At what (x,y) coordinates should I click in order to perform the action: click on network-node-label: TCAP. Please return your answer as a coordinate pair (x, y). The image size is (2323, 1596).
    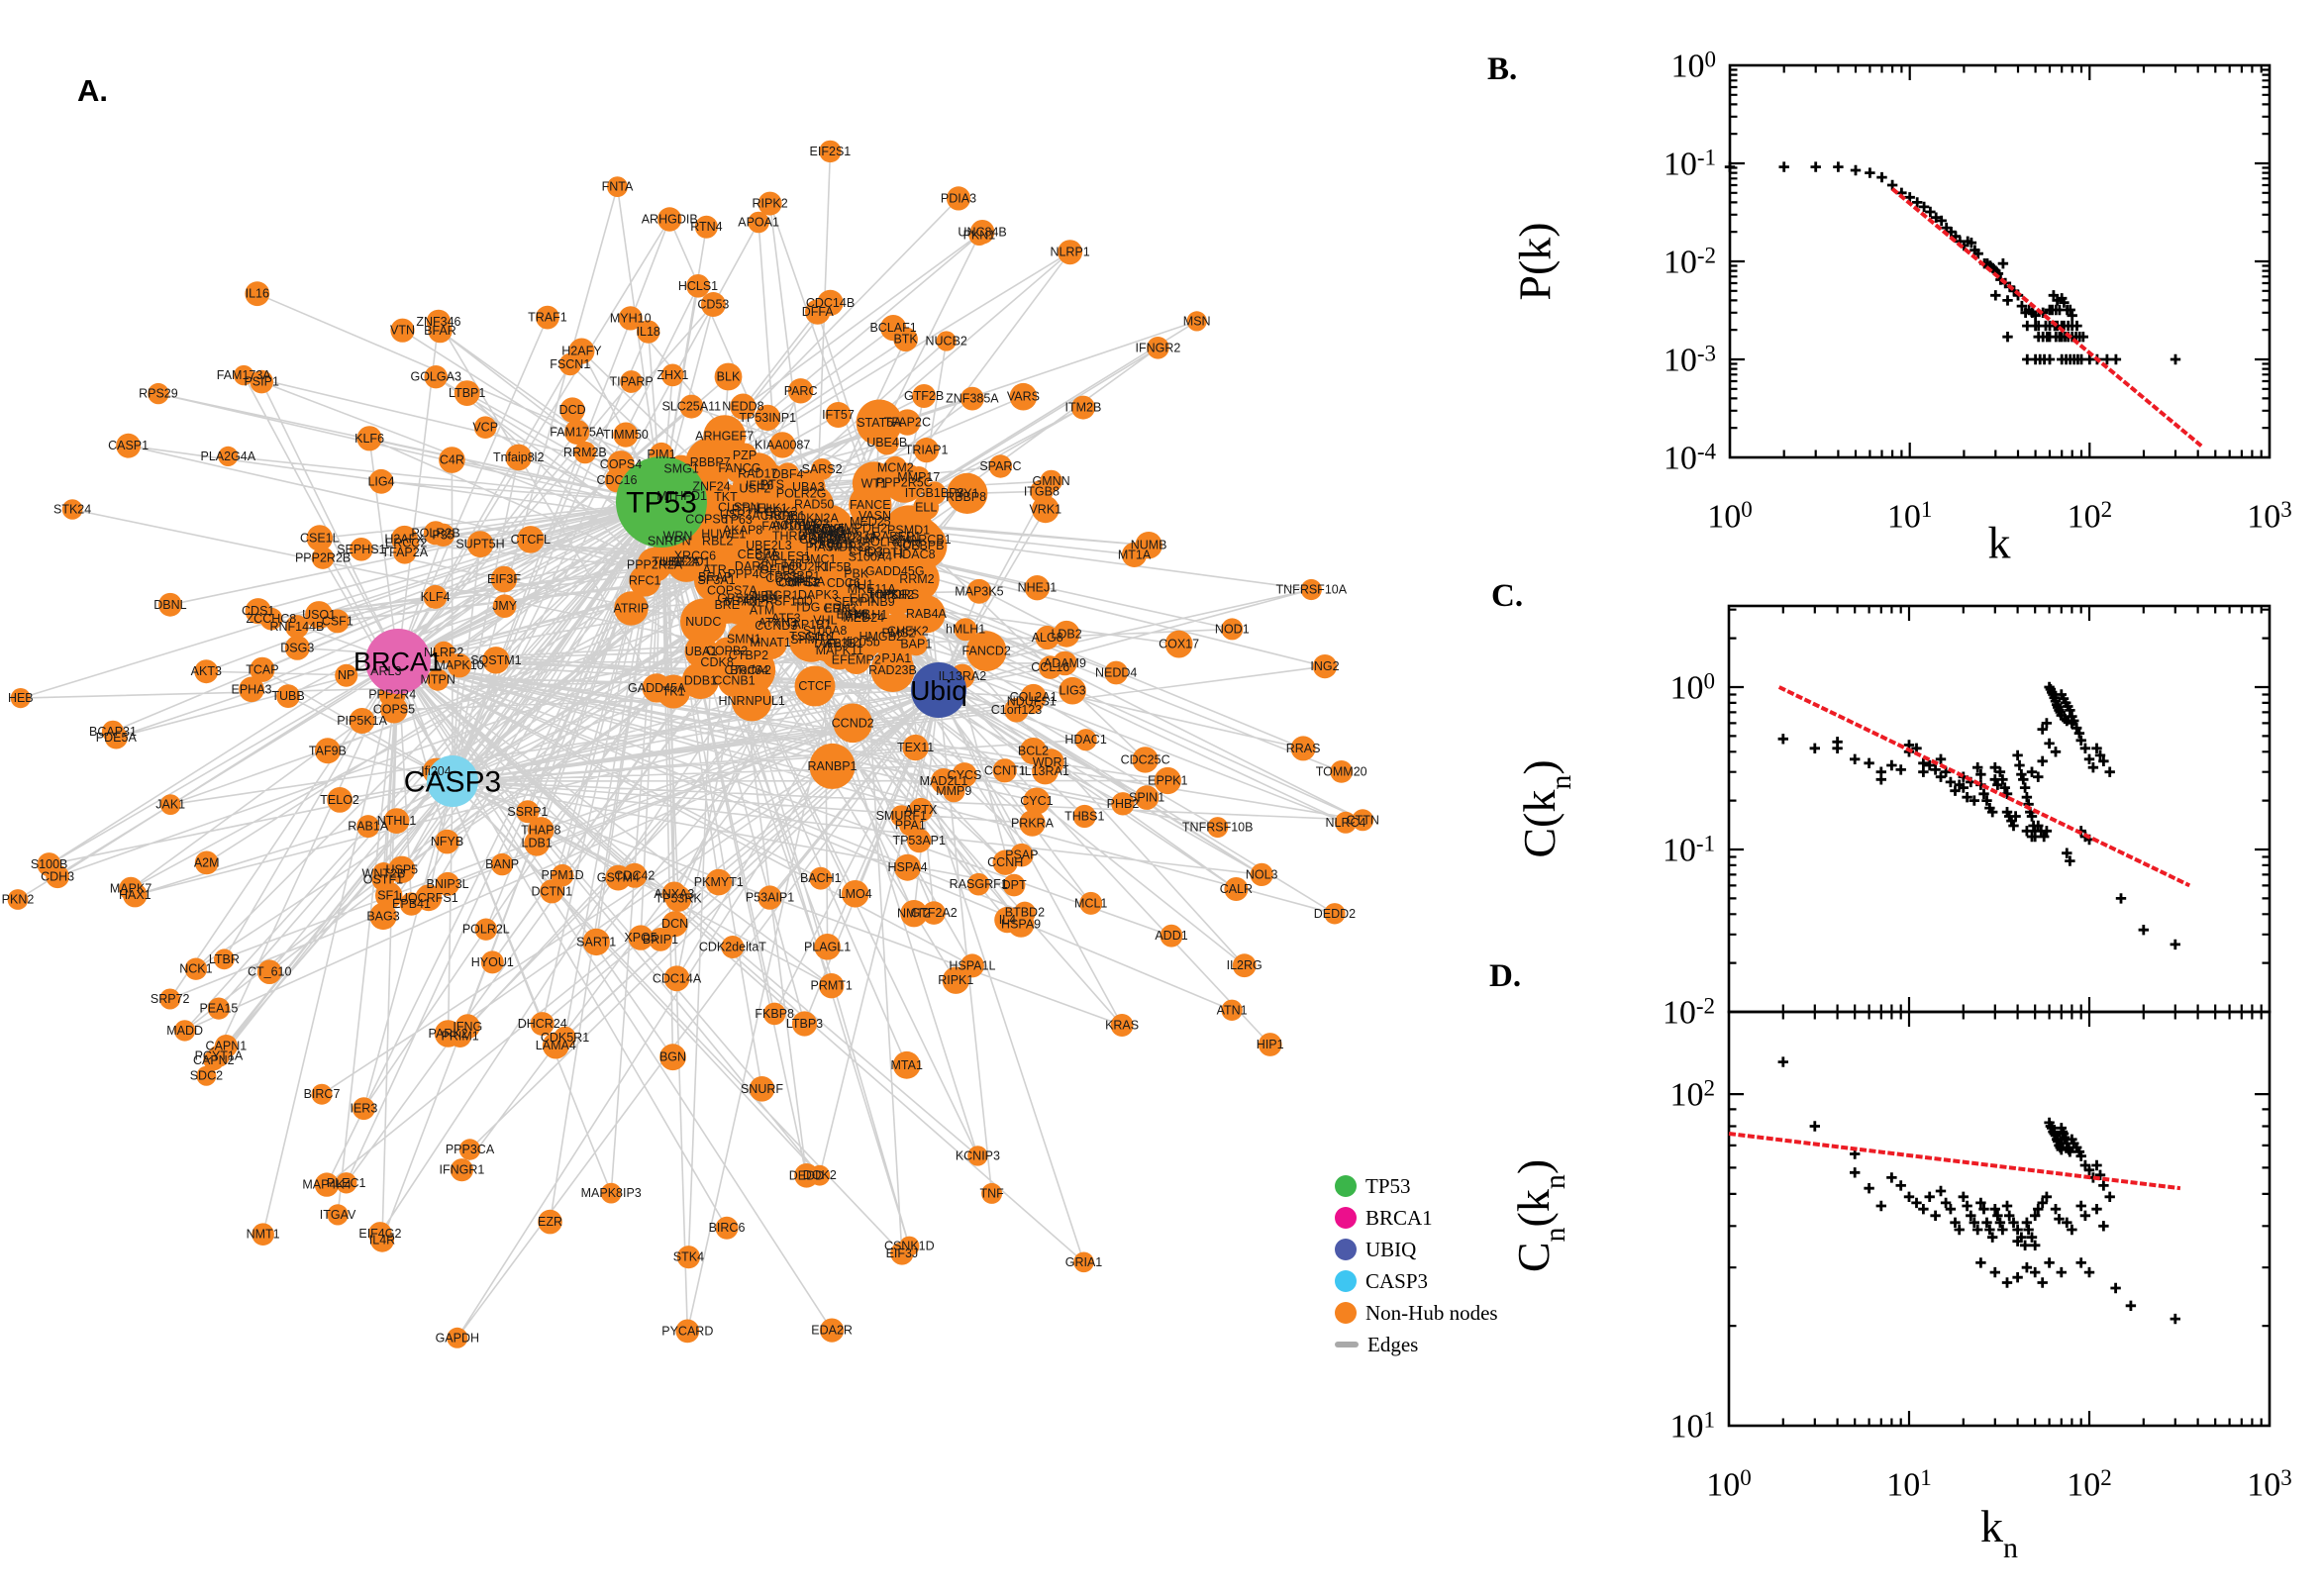
    Looking at the image, I should click on (262, 669).